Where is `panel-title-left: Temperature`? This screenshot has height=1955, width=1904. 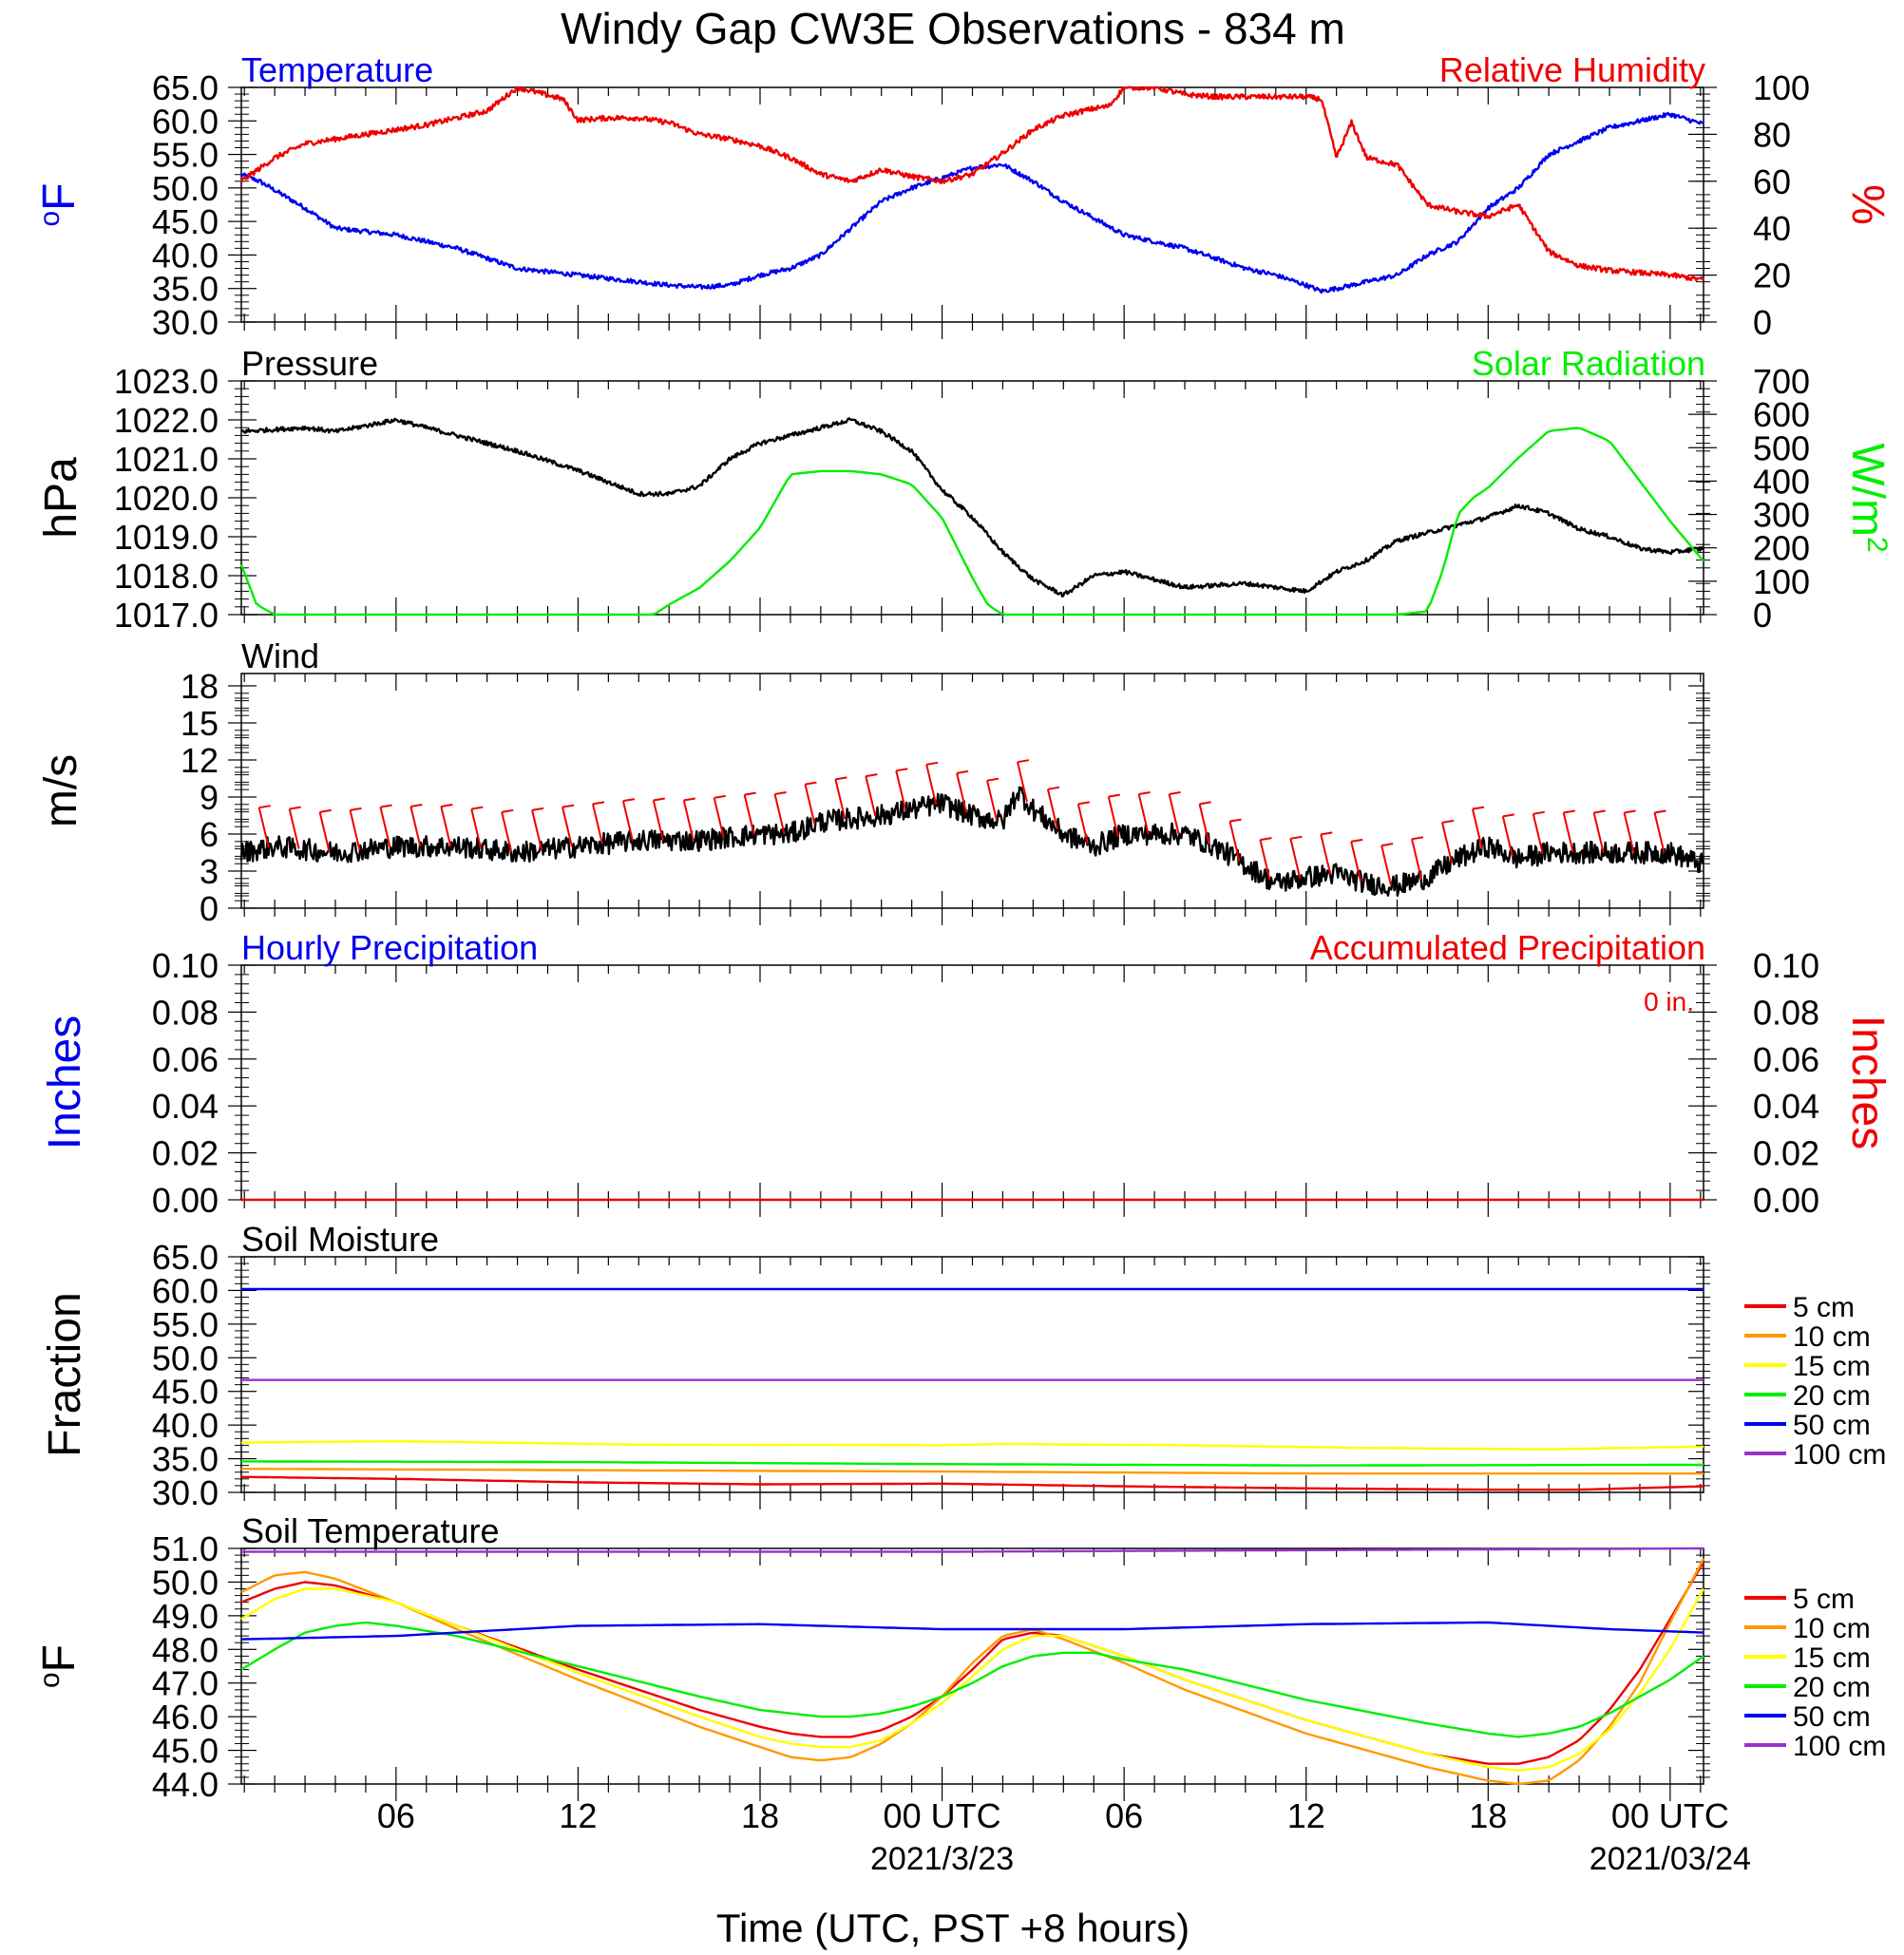
panel-title-left: Temperature is located at coordinates (337, 69).